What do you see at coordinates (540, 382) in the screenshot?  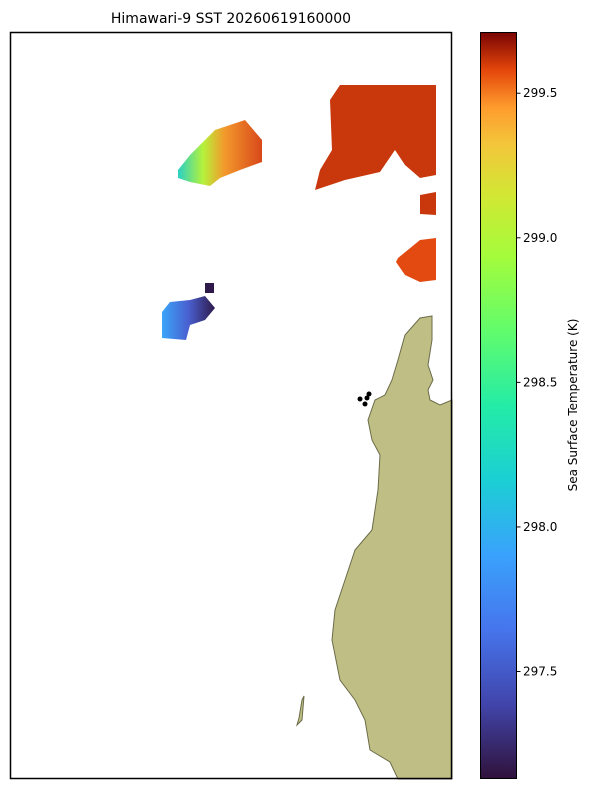 I see `colorbar-tick-label: 298.5` at bounding box center [540, 382].